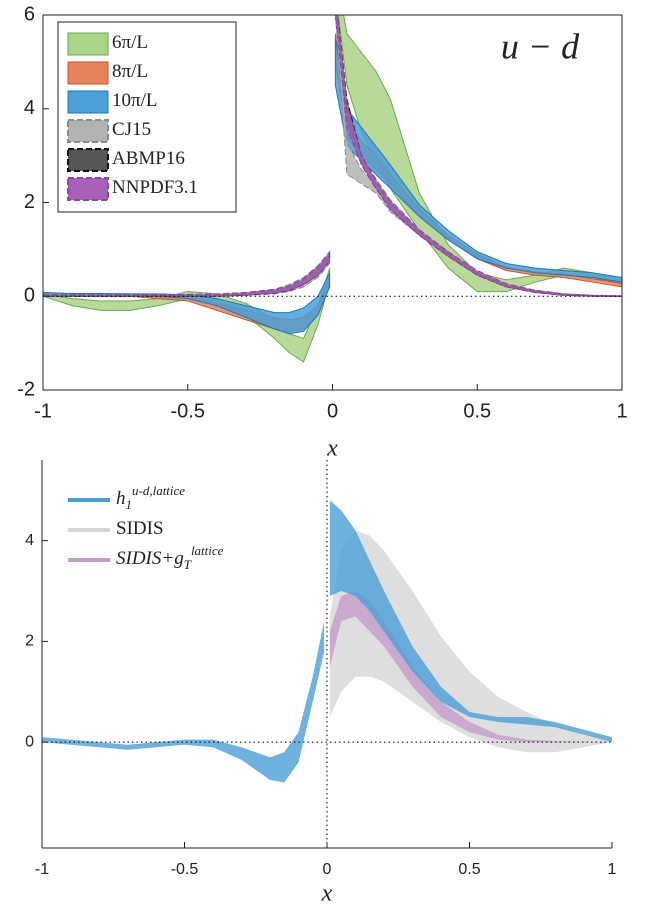 The image size is (651, 909). I want to click on legend-label: h1u-d,lattice, so click(150, 497).